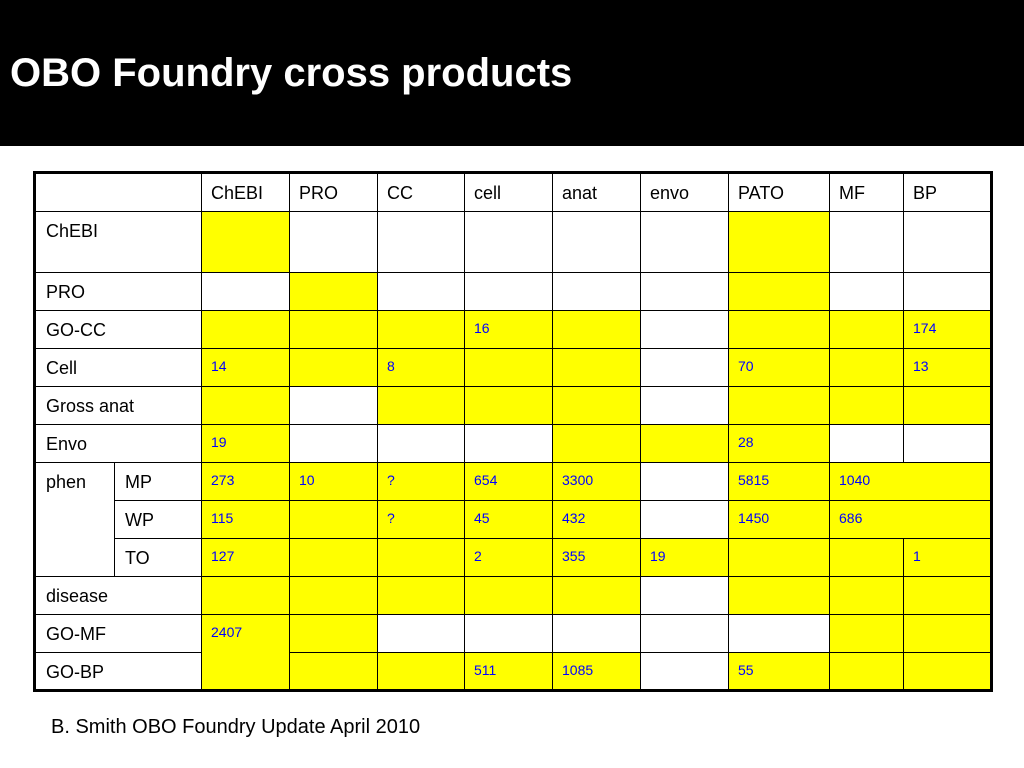 Image resolution: width=1024 pixels, height=768 pixels. Describe the element at coordinates (118, 291) in the screenshot. I see `row-label-pro: PRO` at that location.